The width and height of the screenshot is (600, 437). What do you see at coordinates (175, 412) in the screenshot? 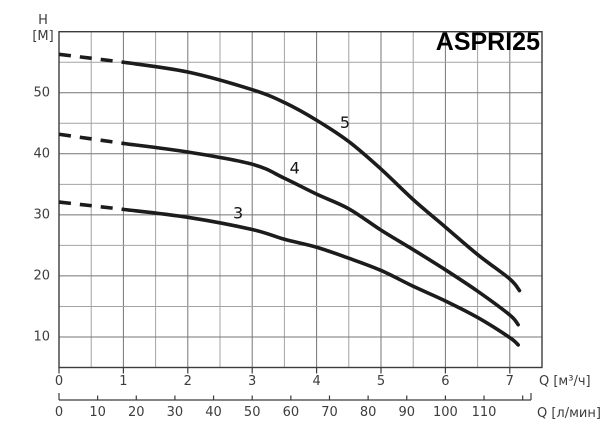
I see `secondary-axis-tick-label: 30` at bounding box center [175, 412].